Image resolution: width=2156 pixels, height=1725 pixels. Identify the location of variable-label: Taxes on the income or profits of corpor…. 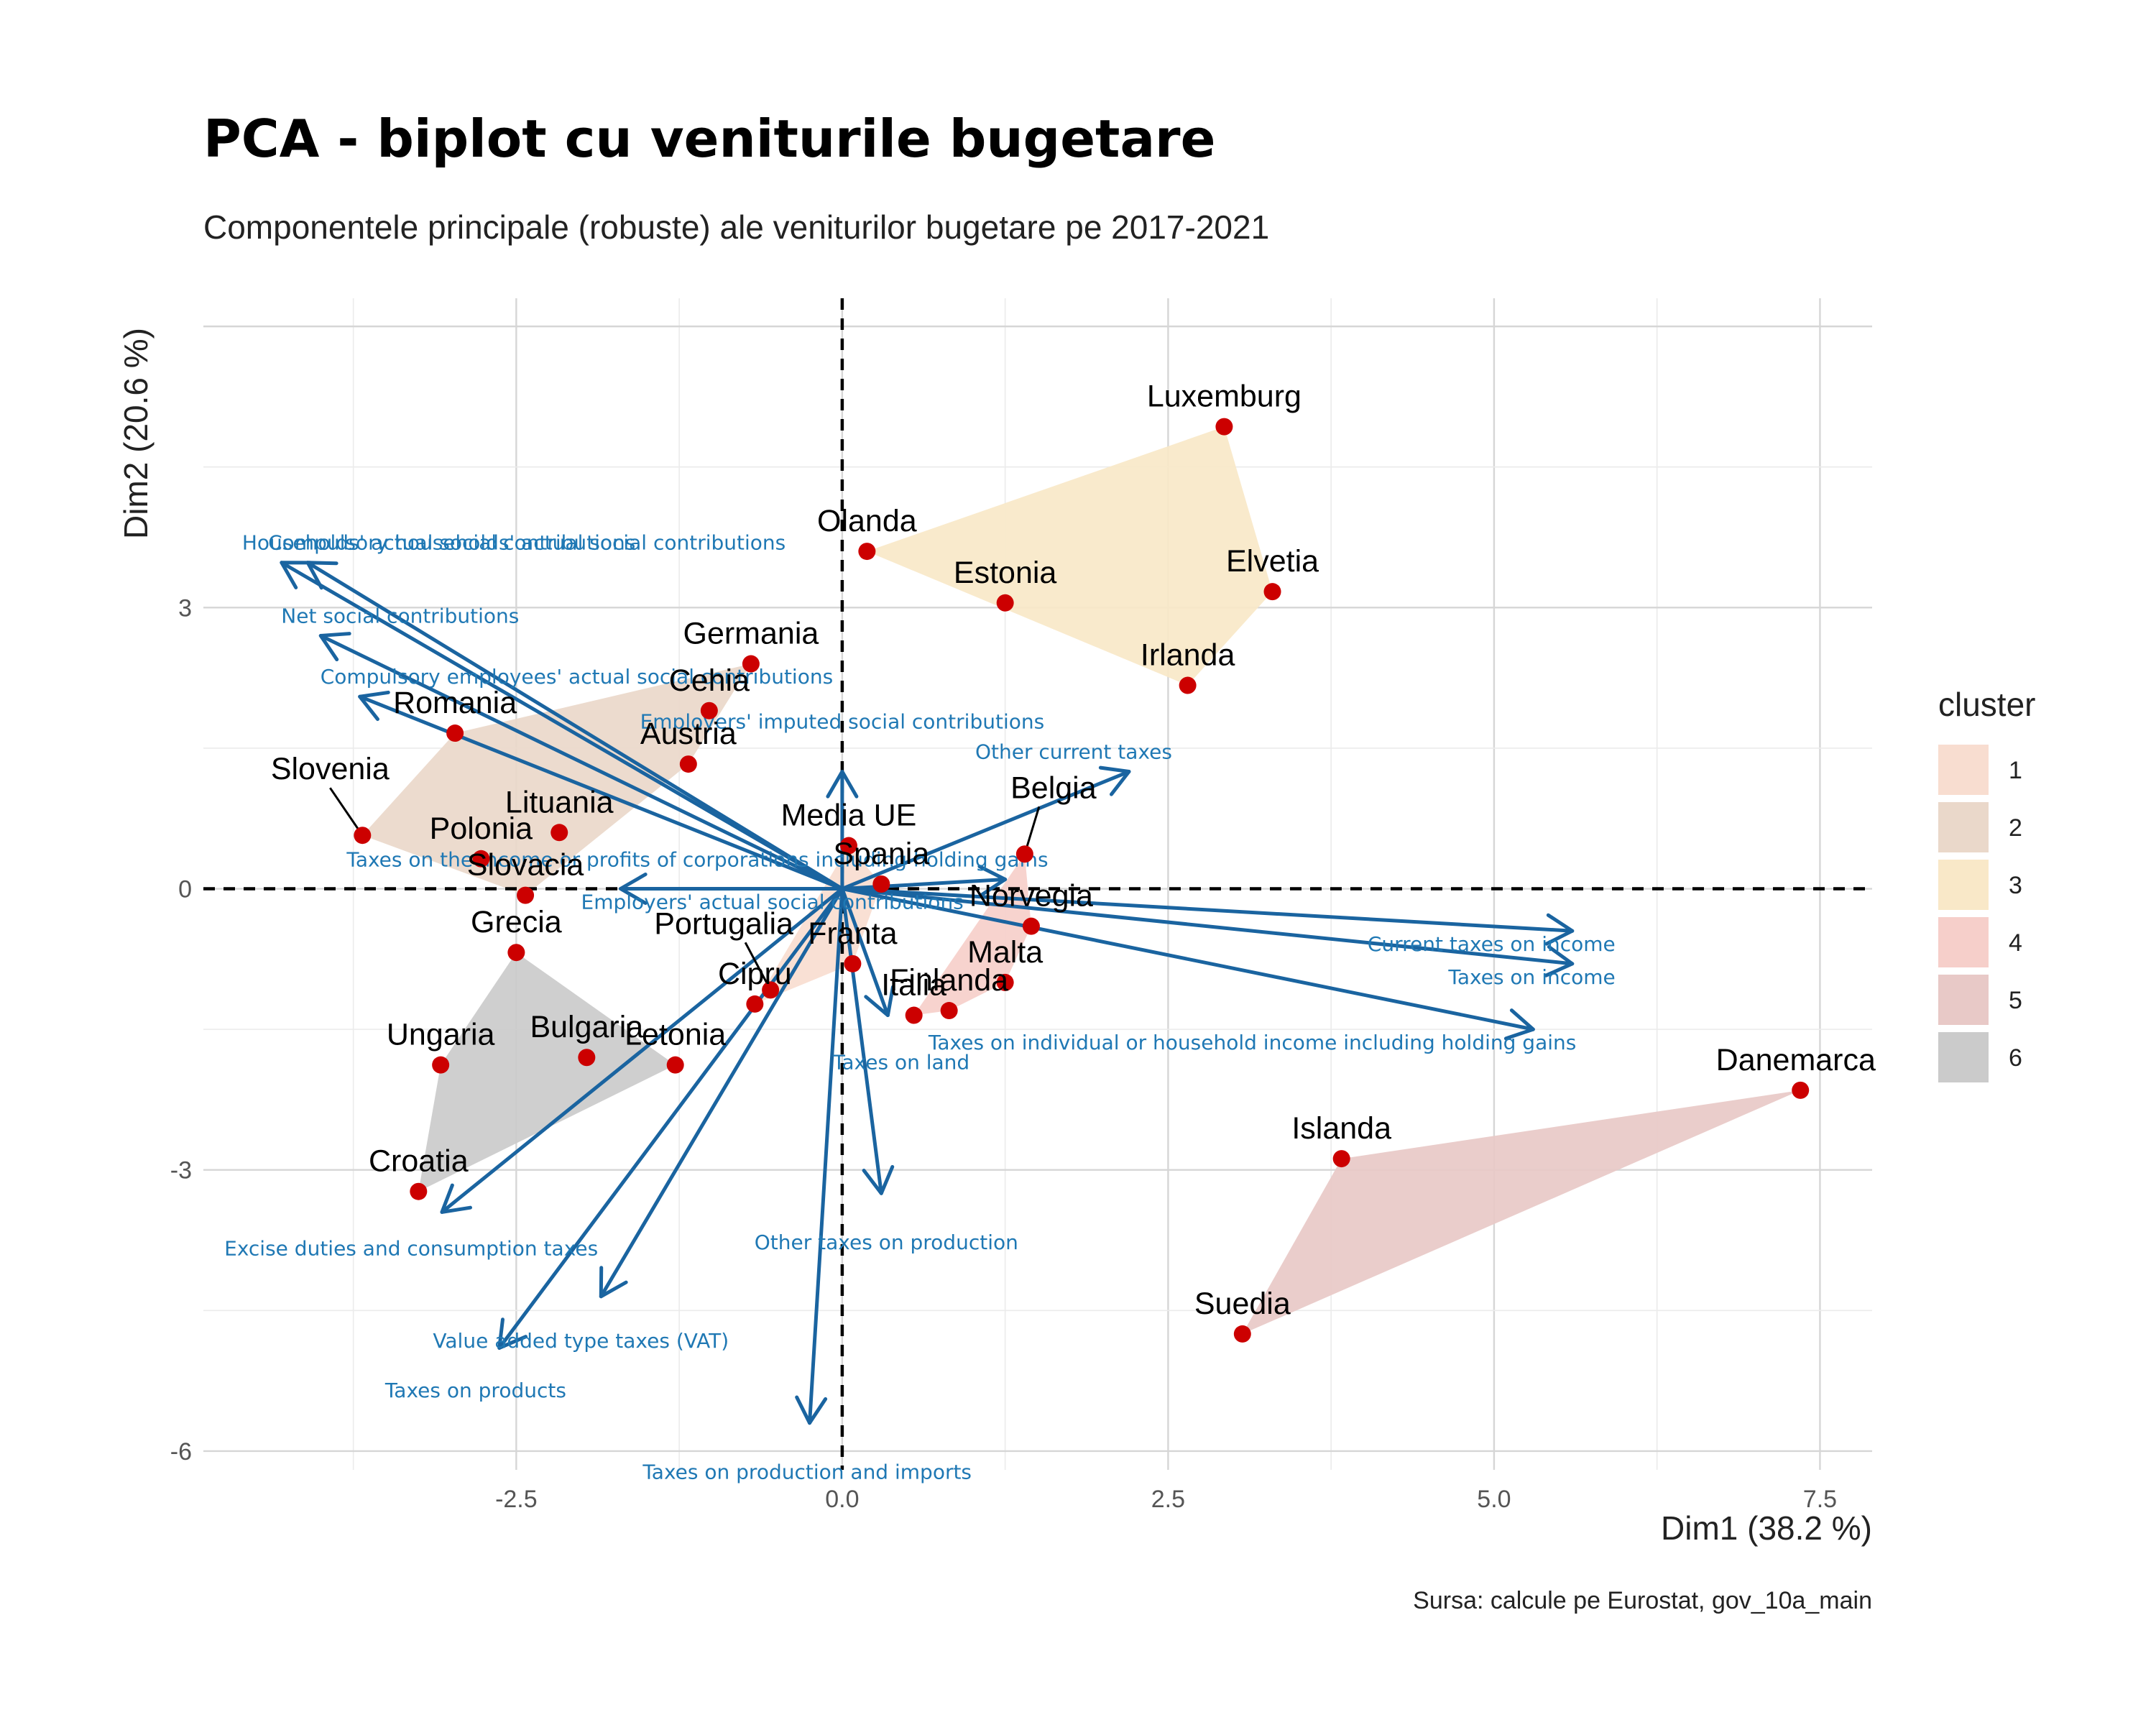
(697, 859).